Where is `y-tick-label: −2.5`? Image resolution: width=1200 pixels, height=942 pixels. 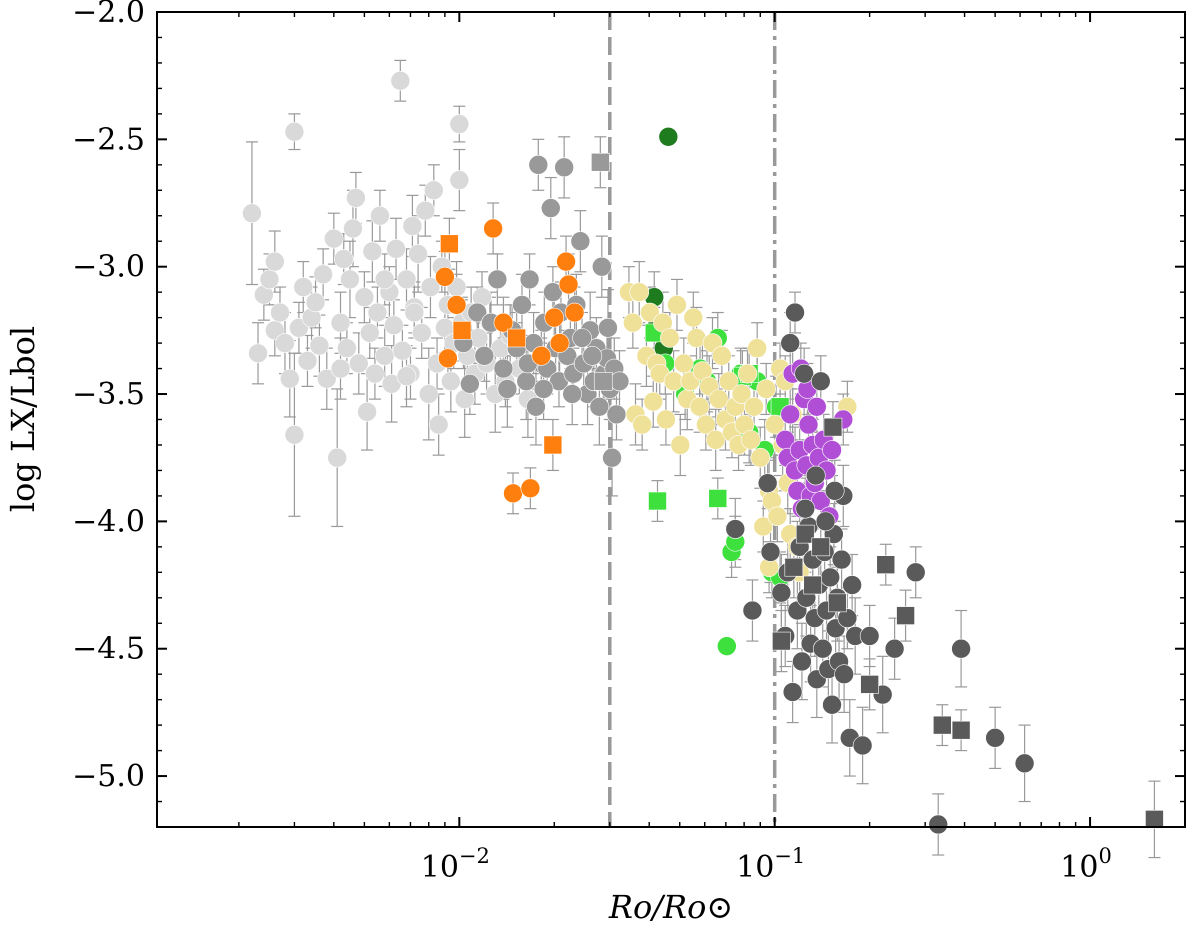
y-tick-label: −2.5 is located at coordinates (108, 139).